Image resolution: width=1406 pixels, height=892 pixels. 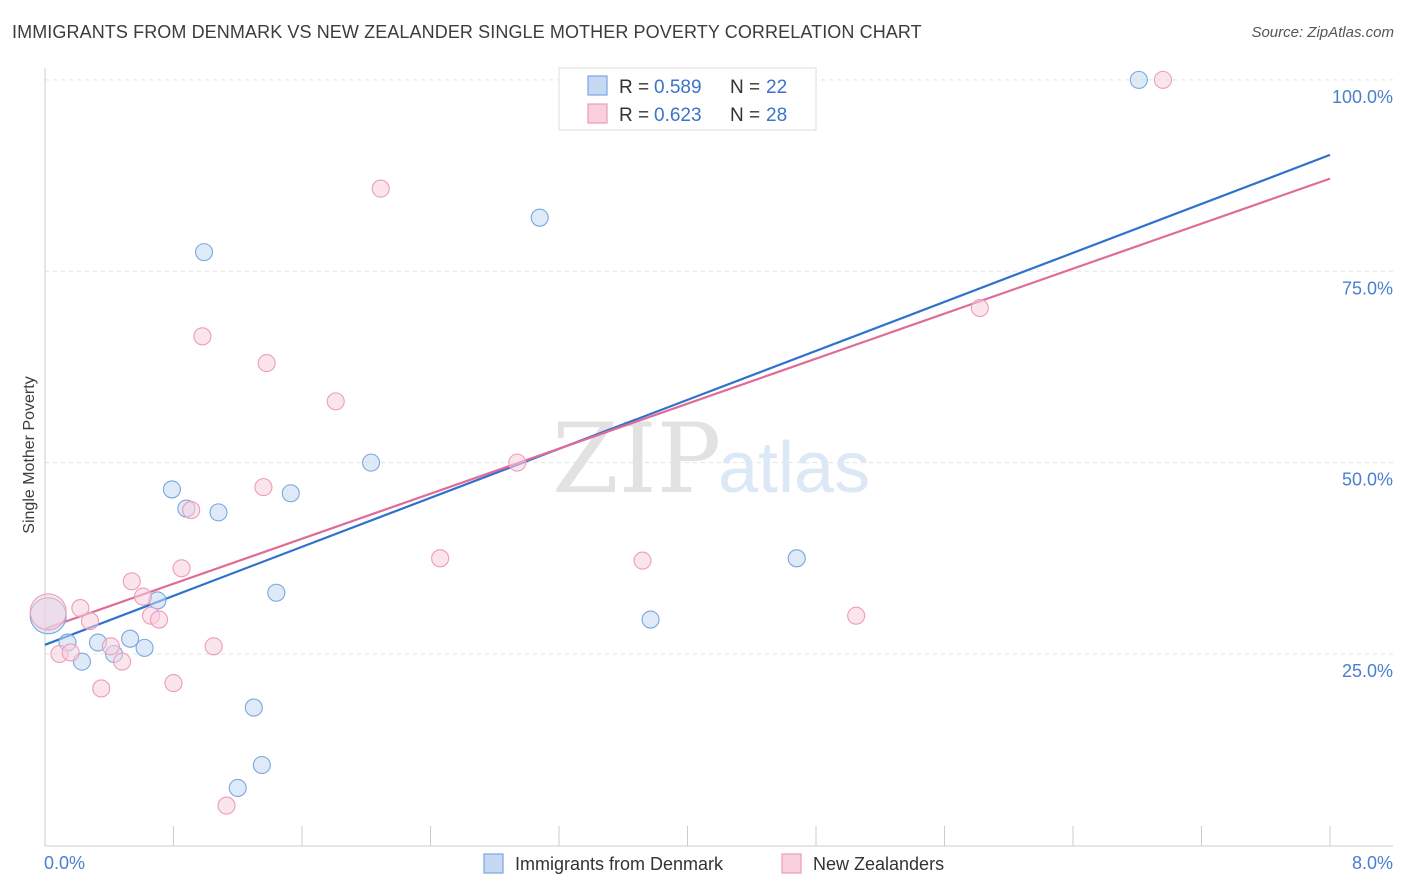 What do you see at coordinates (776, 115) in the screenshot?
I see `legend-n-value-new-zealanders: 28` at bounding box center [776, 115].